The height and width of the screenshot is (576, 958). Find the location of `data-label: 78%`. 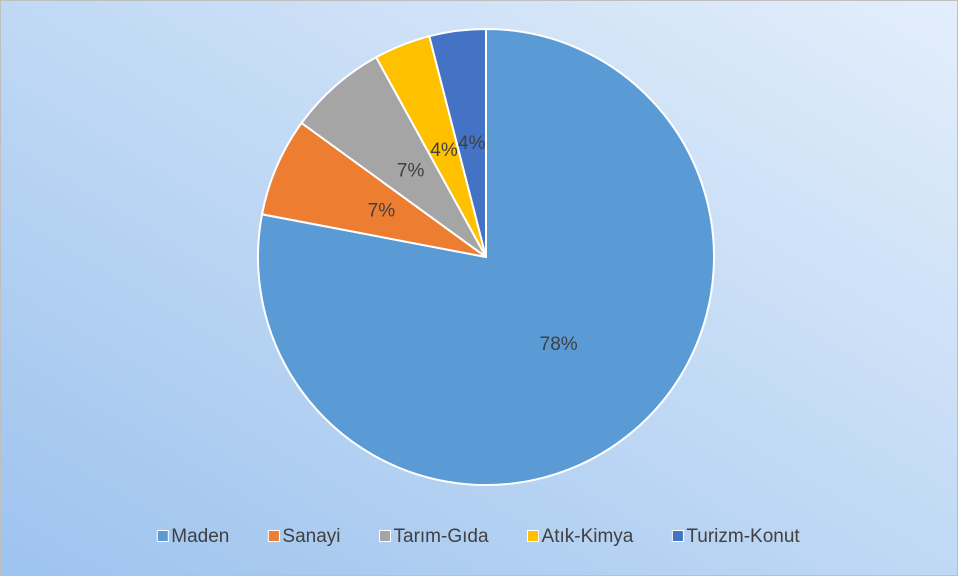

data-label: 78% is located at coordinates (559, 344).